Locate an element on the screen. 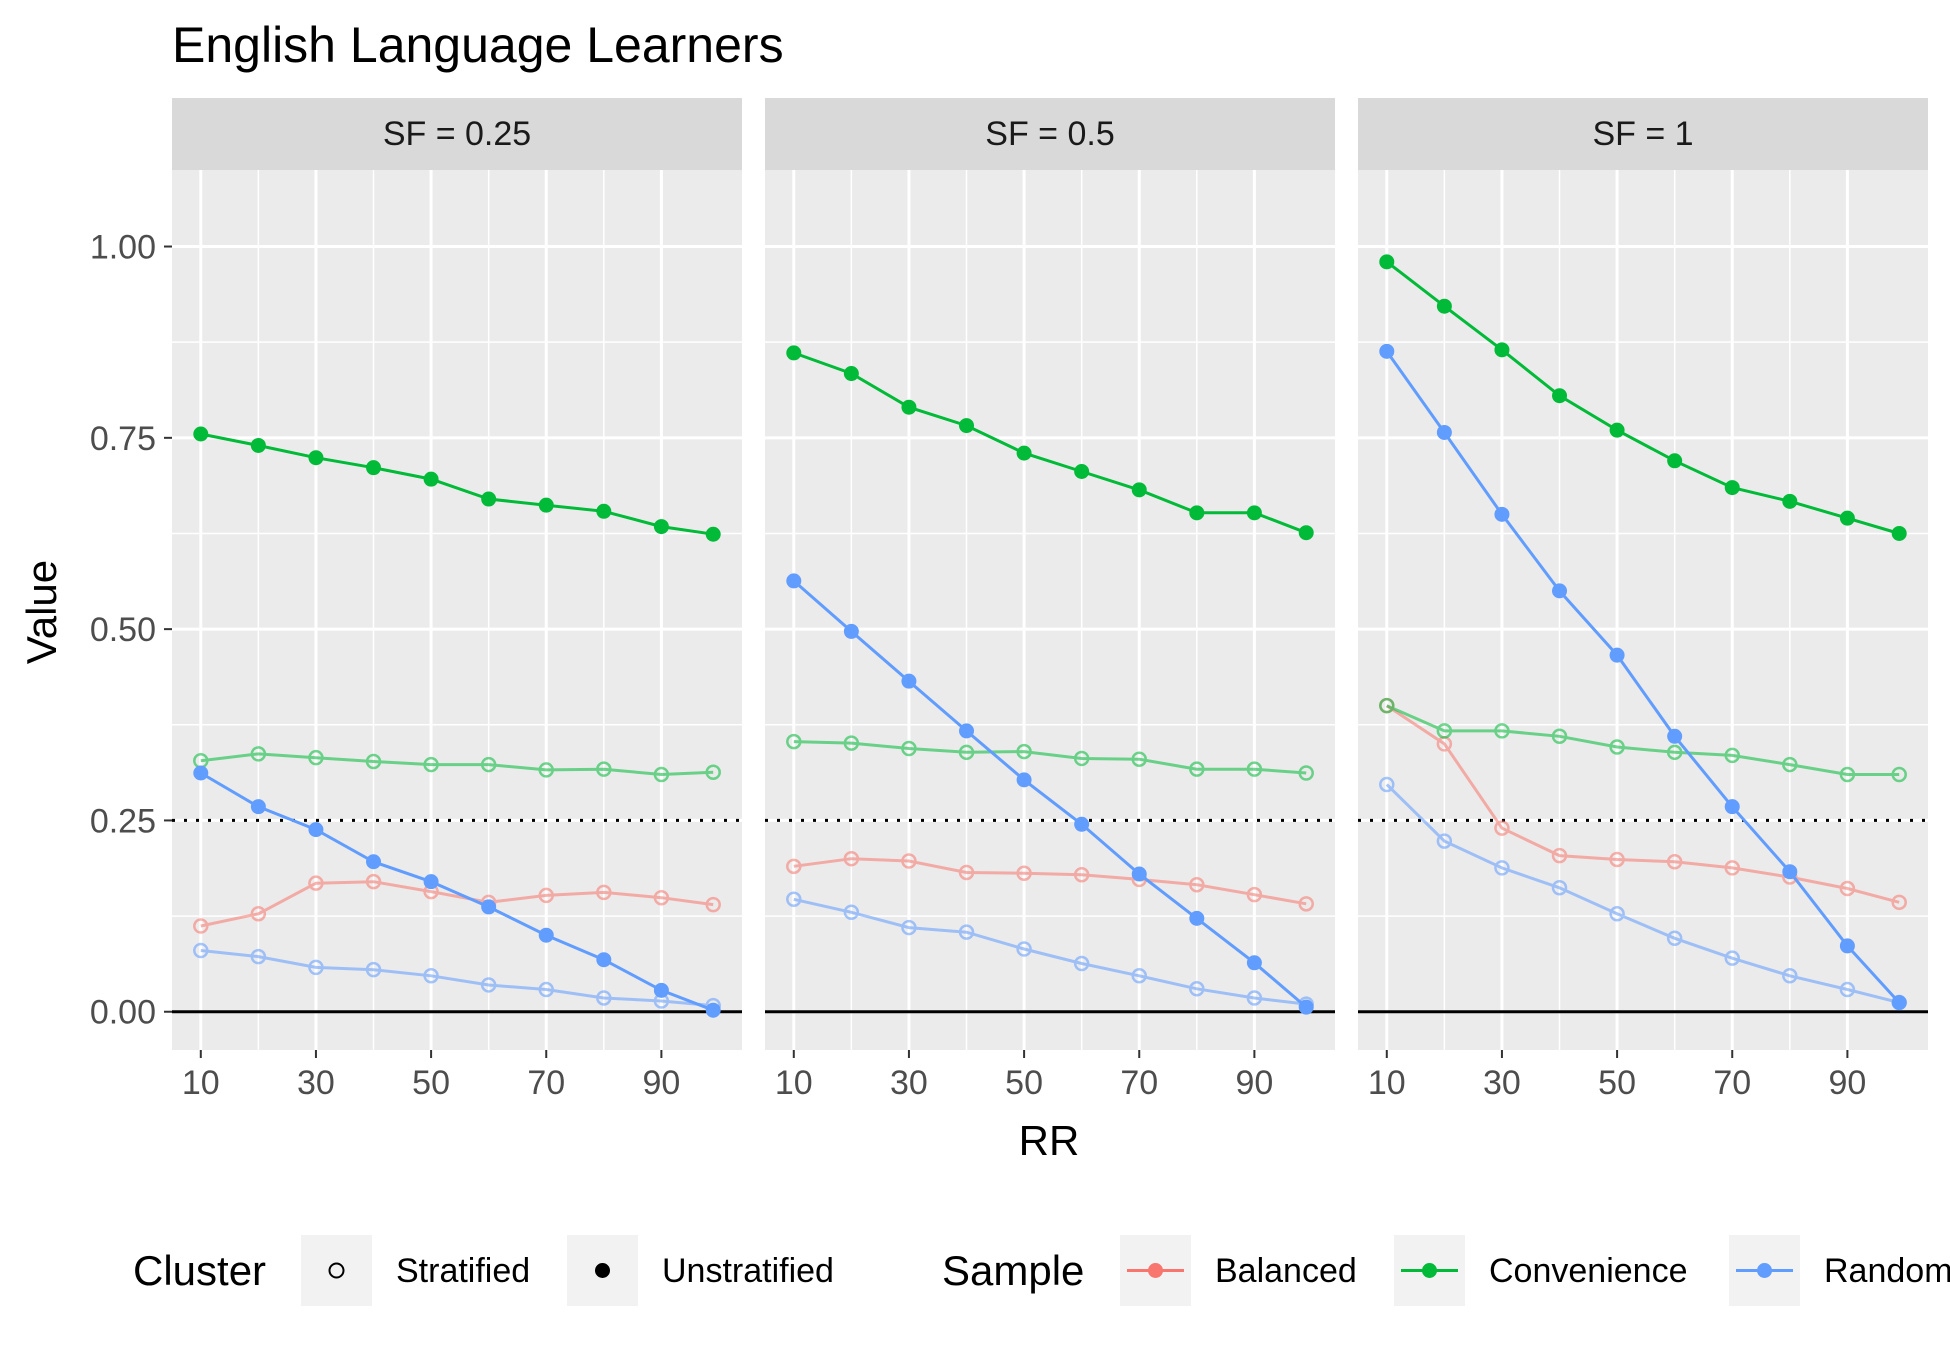  series-convenience-stratified is located at coordinates (1643, 740).